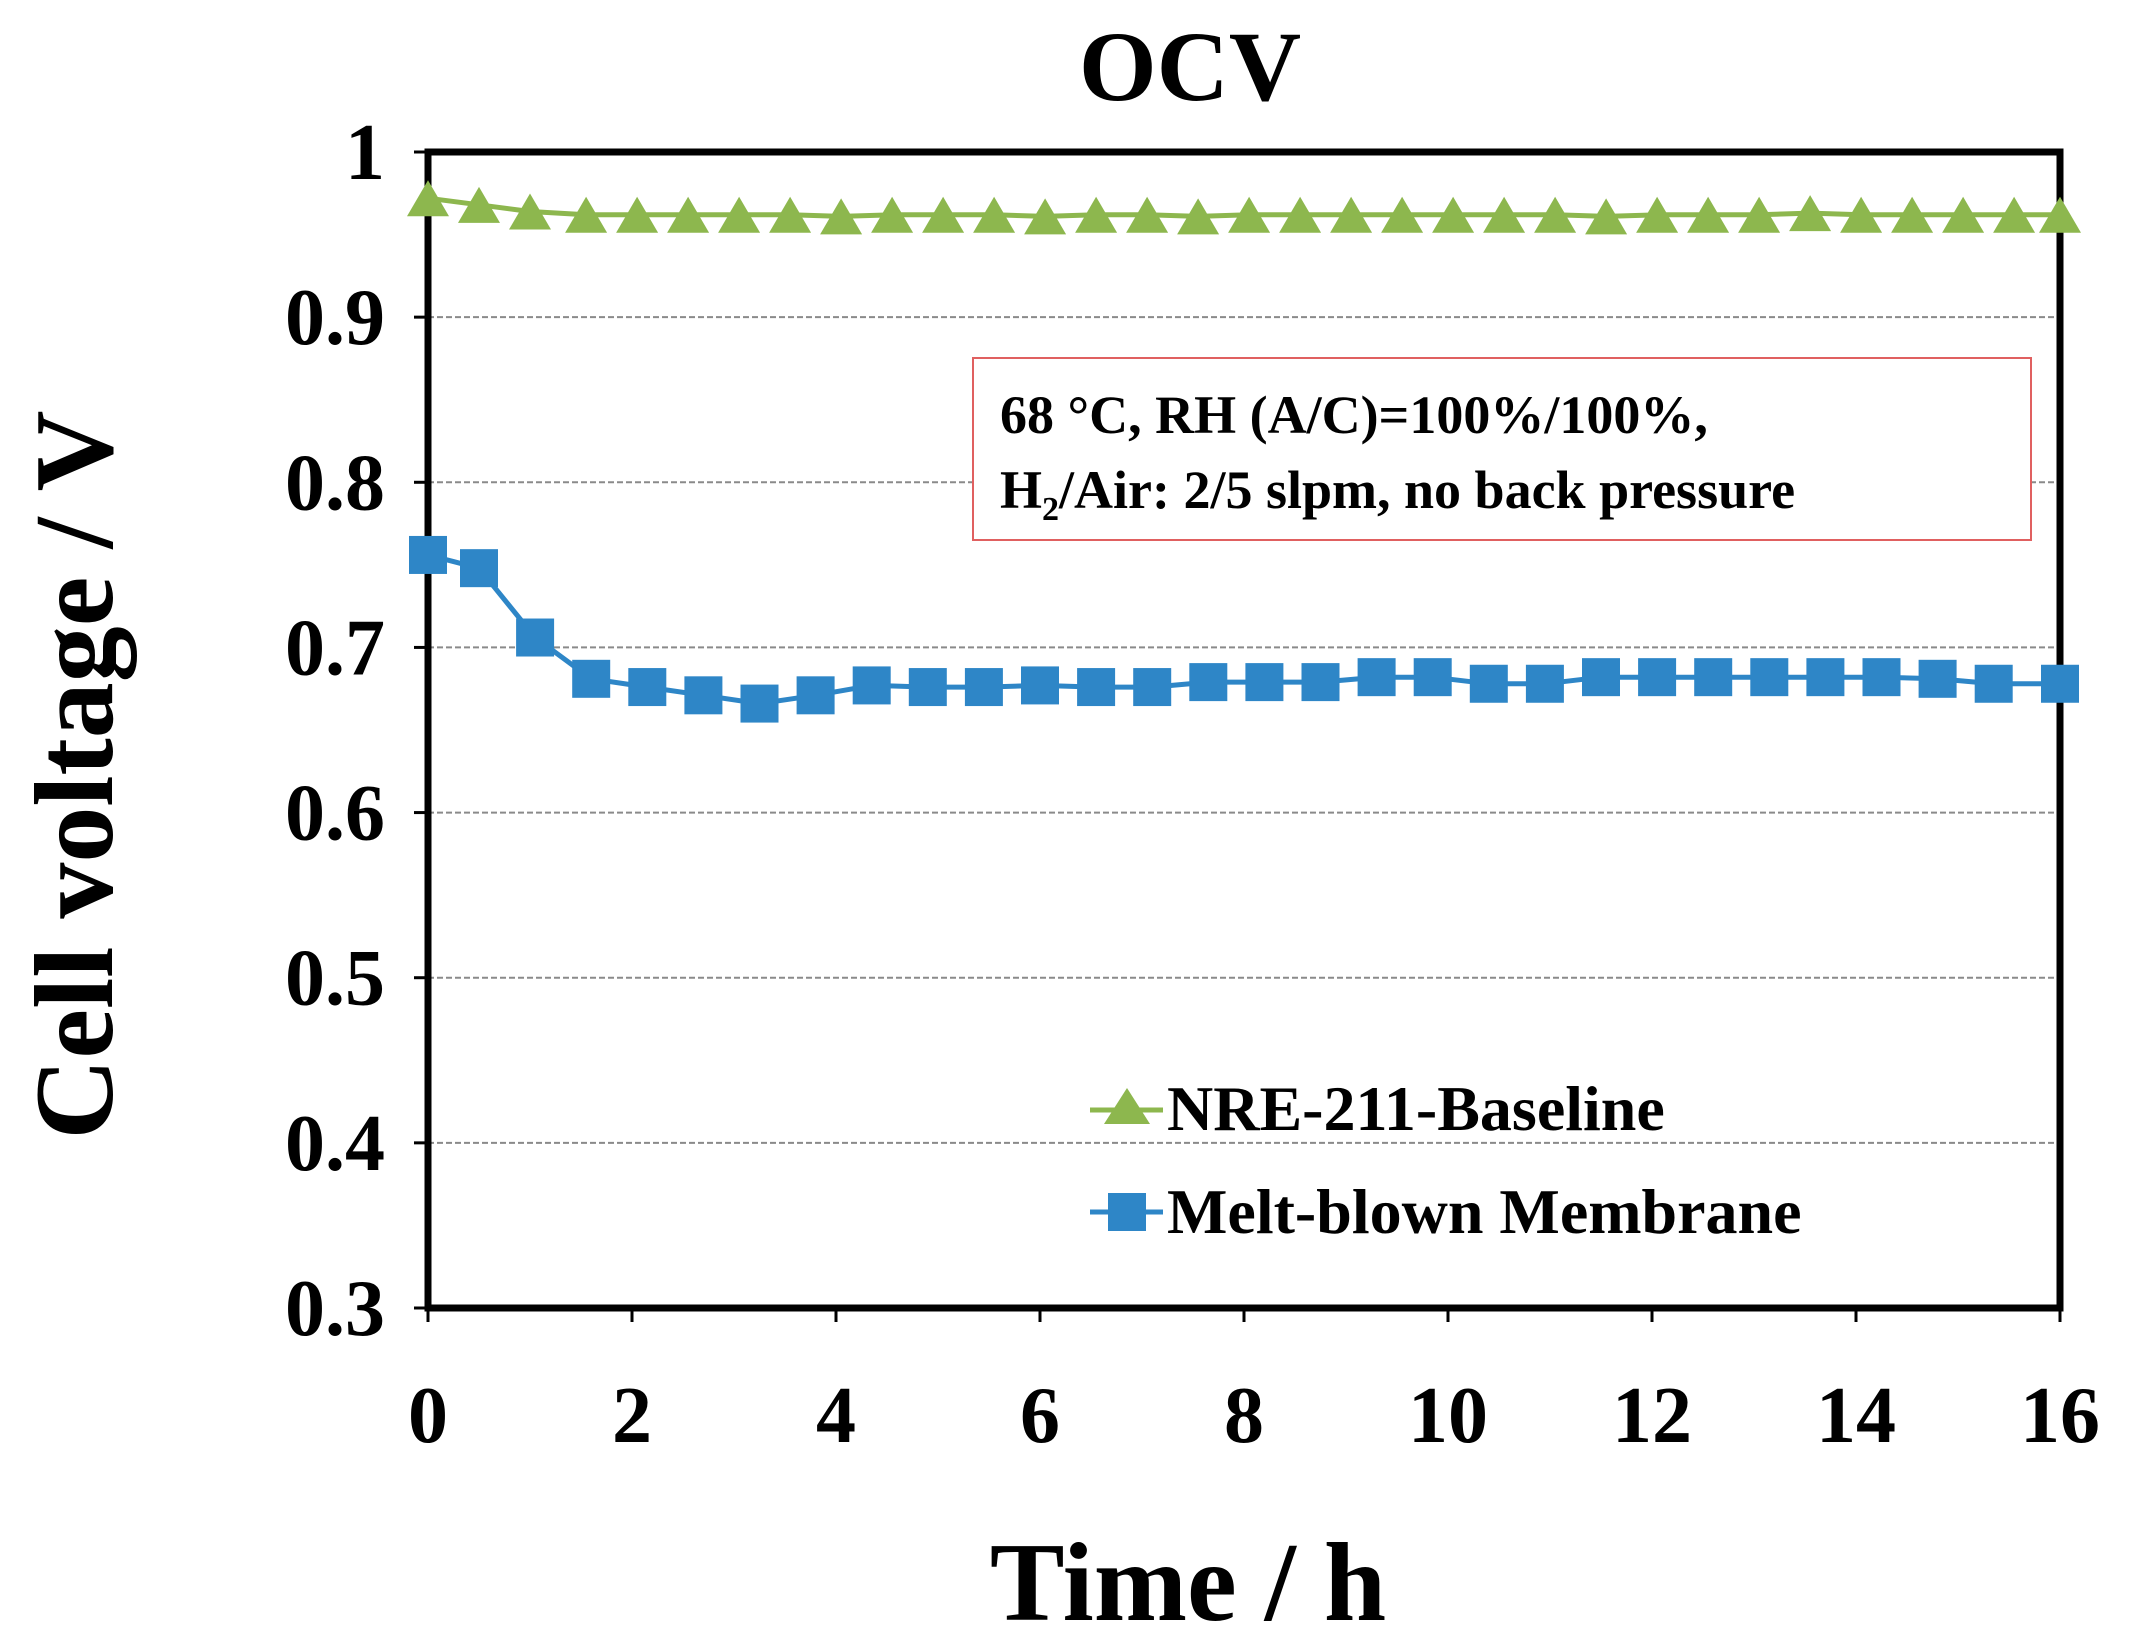  What do you see at coordinates (632, 1416) in the screenshot?
I see `x-tick-label: 2` at bounding box center [632, 1416].